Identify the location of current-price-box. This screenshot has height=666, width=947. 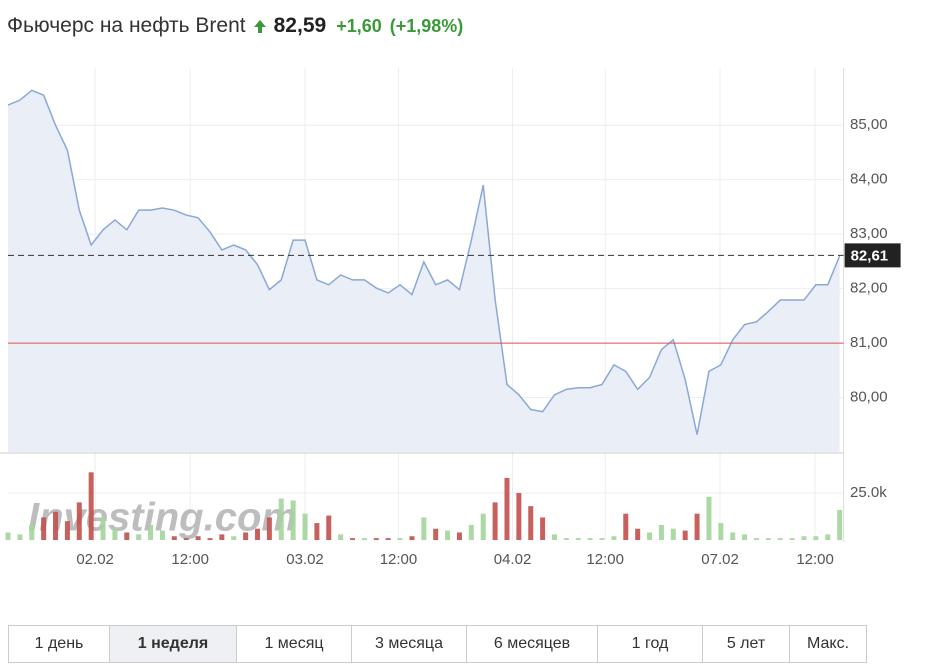
(872, 255).